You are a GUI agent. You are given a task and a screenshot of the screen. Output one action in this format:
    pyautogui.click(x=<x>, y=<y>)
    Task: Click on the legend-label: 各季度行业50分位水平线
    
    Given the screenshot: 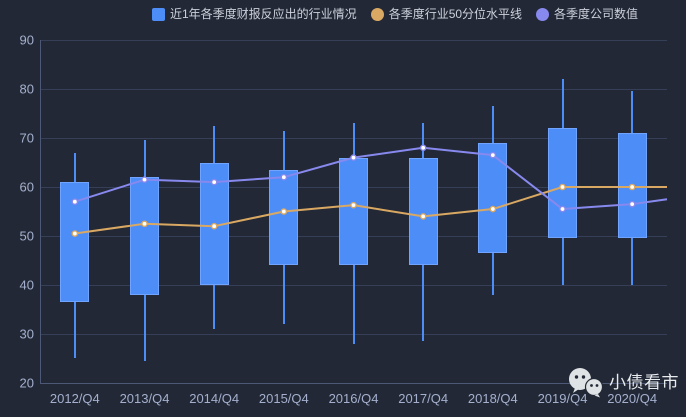 What is the action you would take?
    pyautogui.click(x=455, y=14)
    